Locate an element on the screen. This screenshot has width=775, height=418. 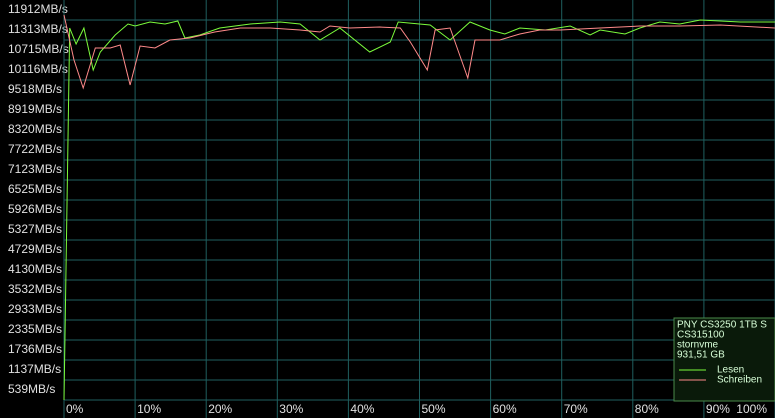
legend-info: 931,51 GB is located at coordinates (701, 355).